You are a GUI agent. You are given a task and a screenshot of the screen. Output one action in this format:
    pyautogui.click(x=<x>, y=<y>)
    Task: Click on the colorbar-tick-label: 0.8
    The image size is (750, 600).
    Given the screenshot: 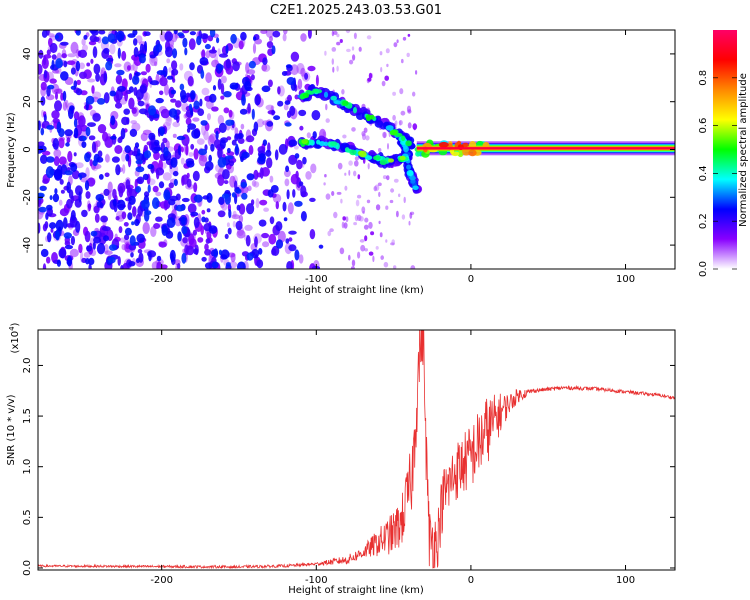 What is the action you would take?
    pyautogui.click(x=703, y=78)
    